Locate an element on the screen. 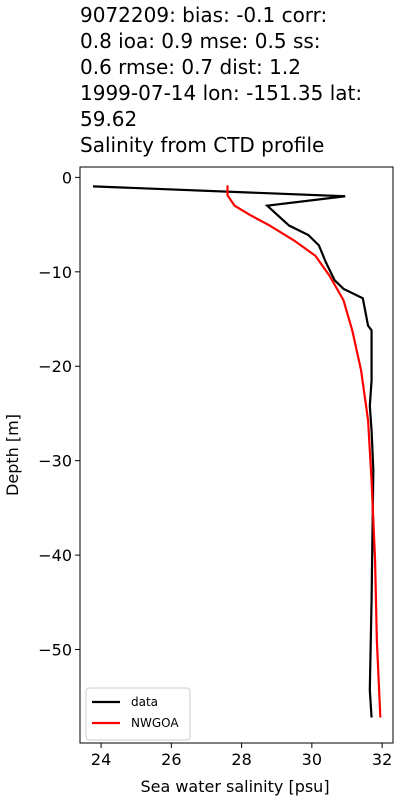 The width and height of the screenshot is (400, 800). chart-title: 1999-07-14 lon: -151.35 lat: is located at coordinates (221, 93).